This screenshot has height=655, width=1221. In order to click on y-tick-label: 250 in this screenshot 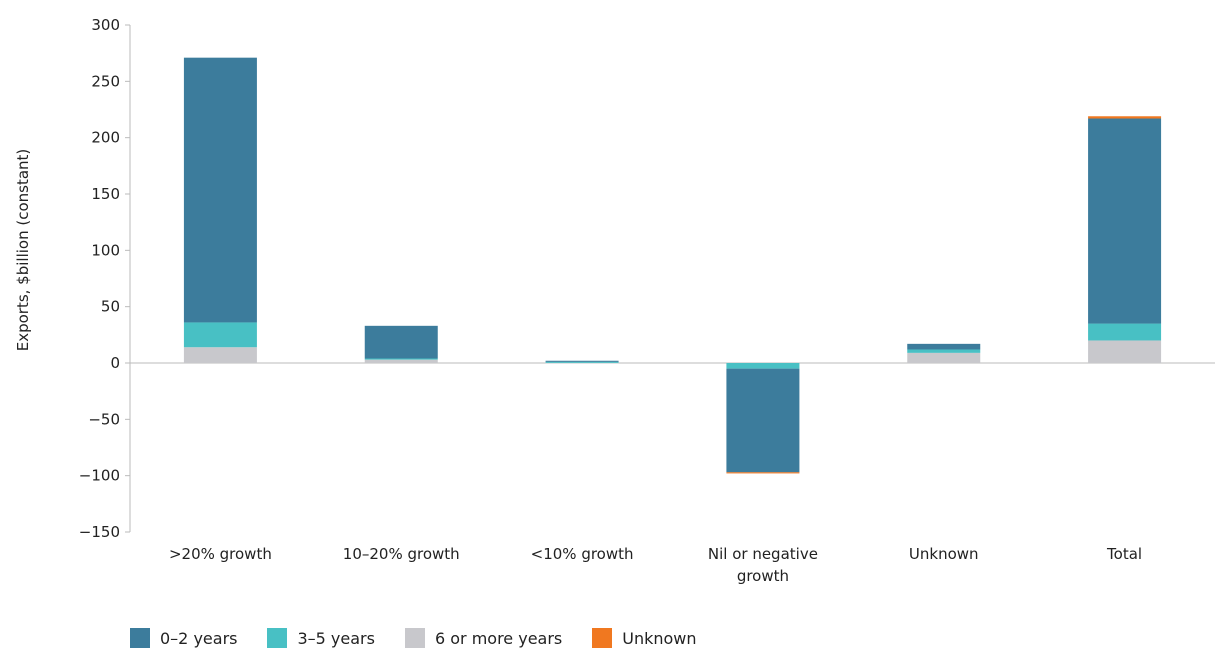, I will do `click(105, 81)`.